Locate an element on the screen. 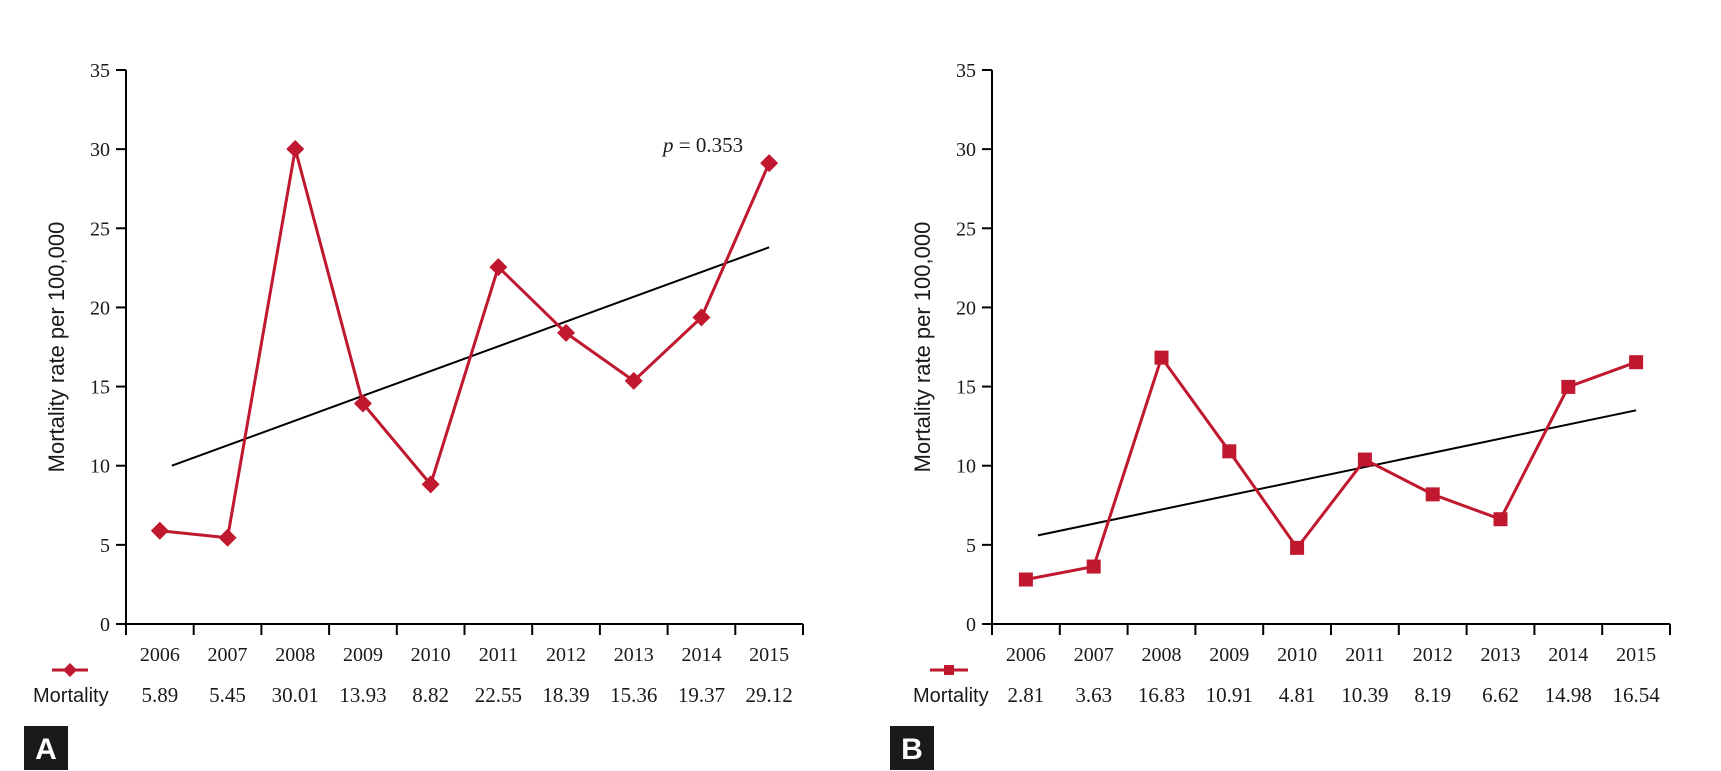  data-value-label: 3.63 is located at coordinates (1093, 695).